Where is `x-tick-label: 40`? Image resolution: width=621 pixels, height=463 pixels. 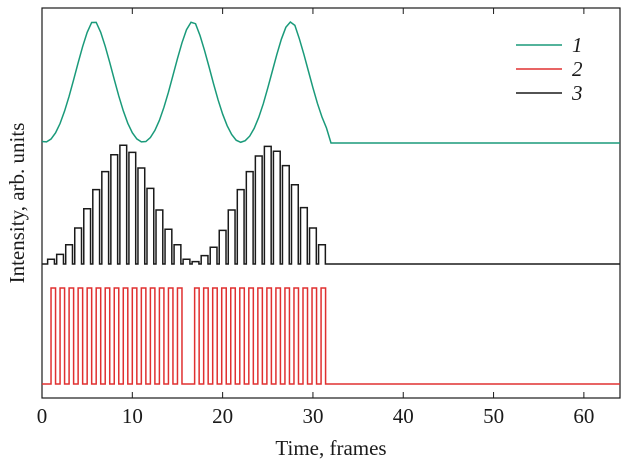 x-tick-label: 40 is located at coordinates (403, 416).